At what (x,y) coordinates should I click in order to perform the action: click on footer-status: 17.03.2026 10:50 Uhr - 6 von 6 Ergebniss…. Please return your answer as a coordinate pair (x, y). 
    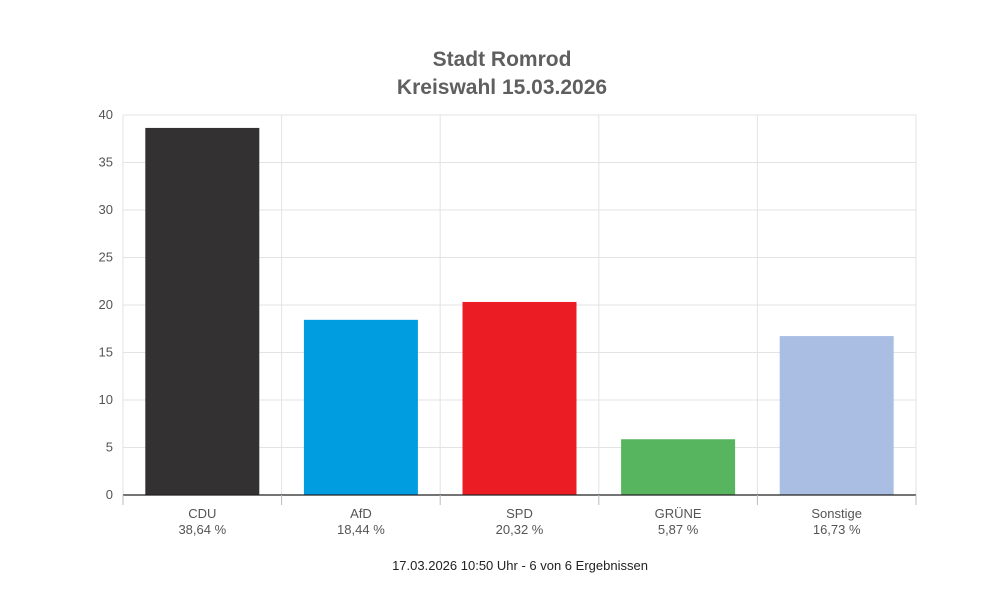
    Looking at the image, I should click on (520, 565).